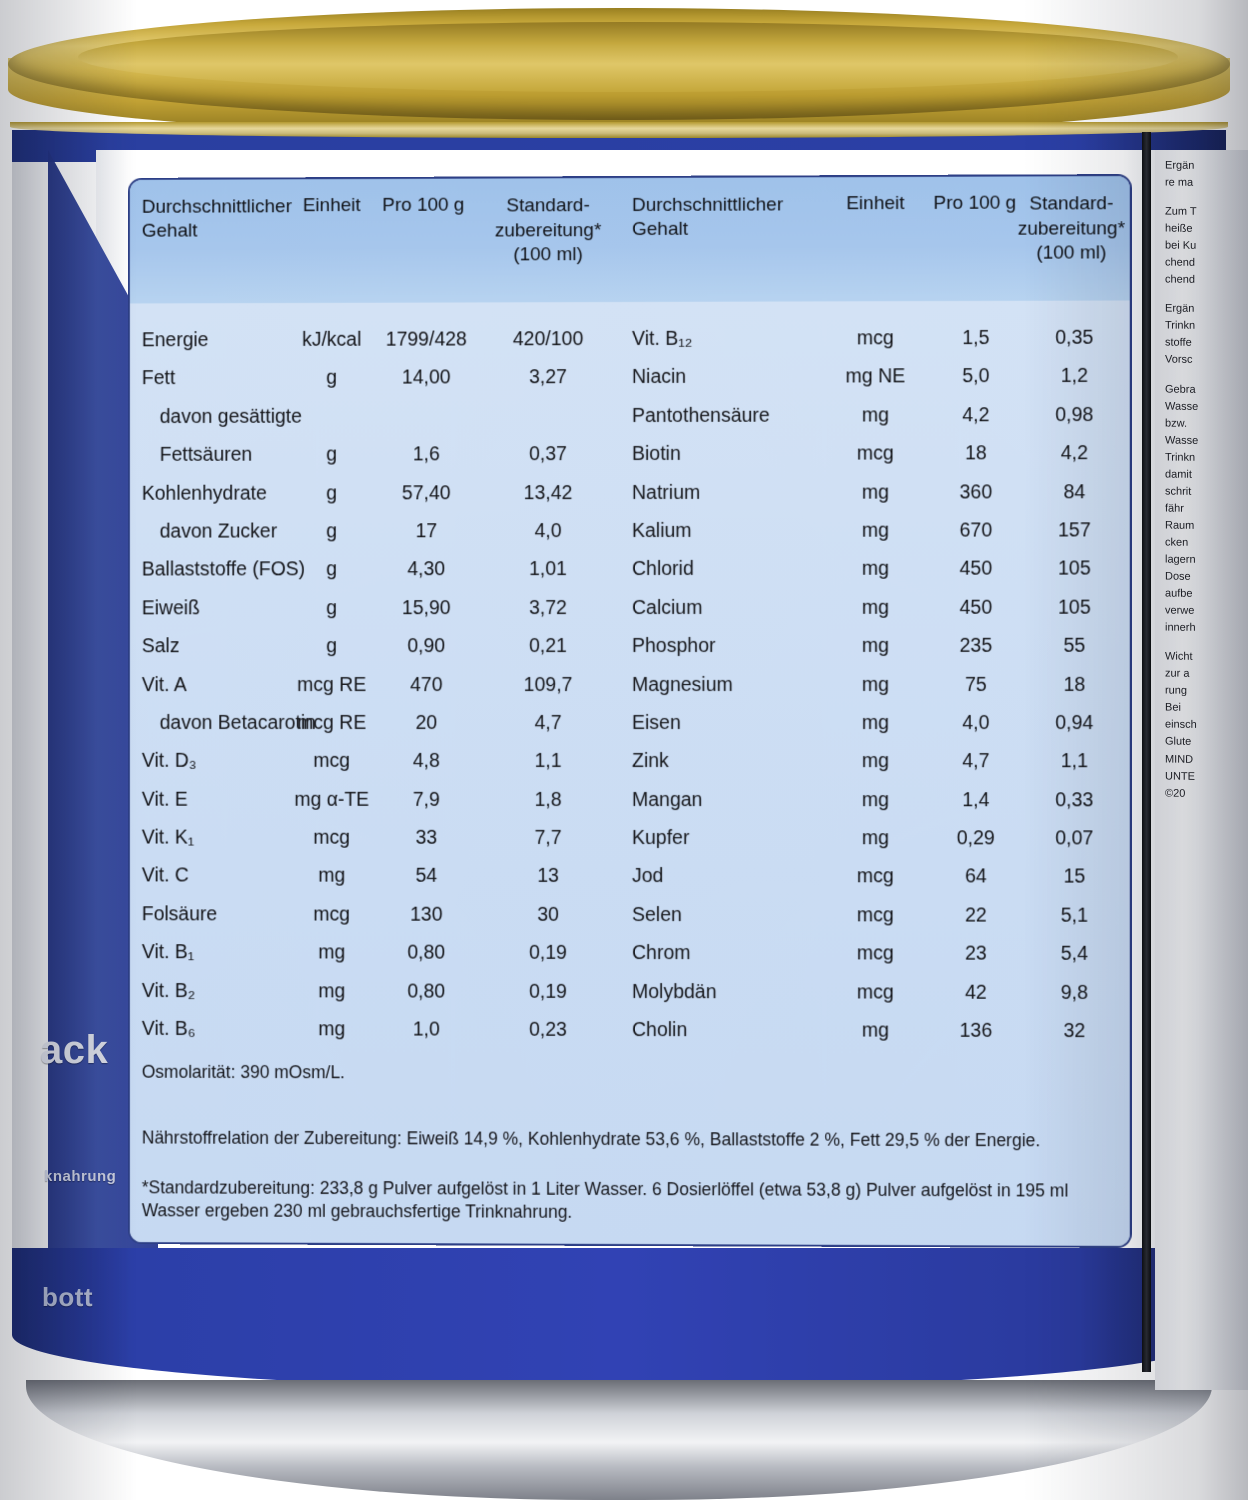 The height and width of the screenshot is (1500, 1248). I want to click on table-row: davon Betacarotin mcg RE 20 4,7, so click(379, 731).